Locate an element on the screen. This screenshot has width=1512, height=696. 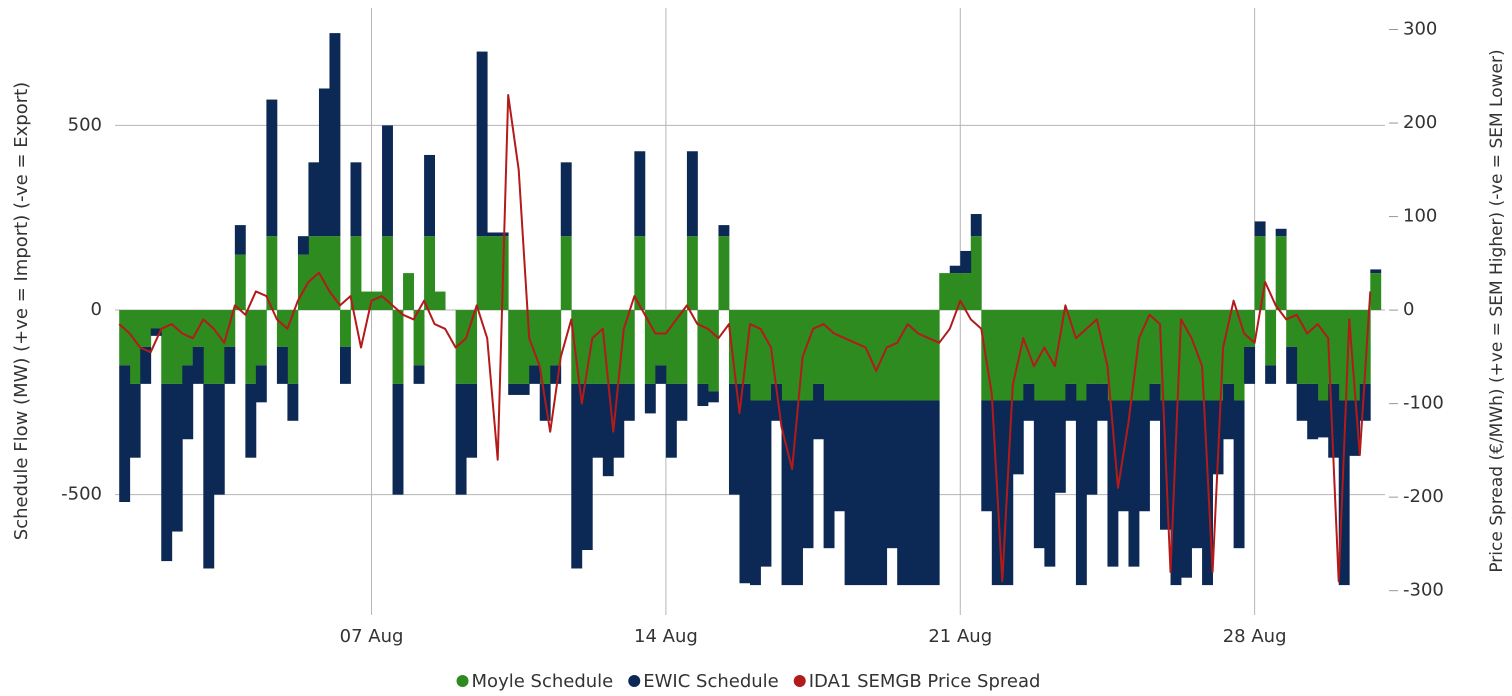
legend-marker is located at coordinates (462, 681).